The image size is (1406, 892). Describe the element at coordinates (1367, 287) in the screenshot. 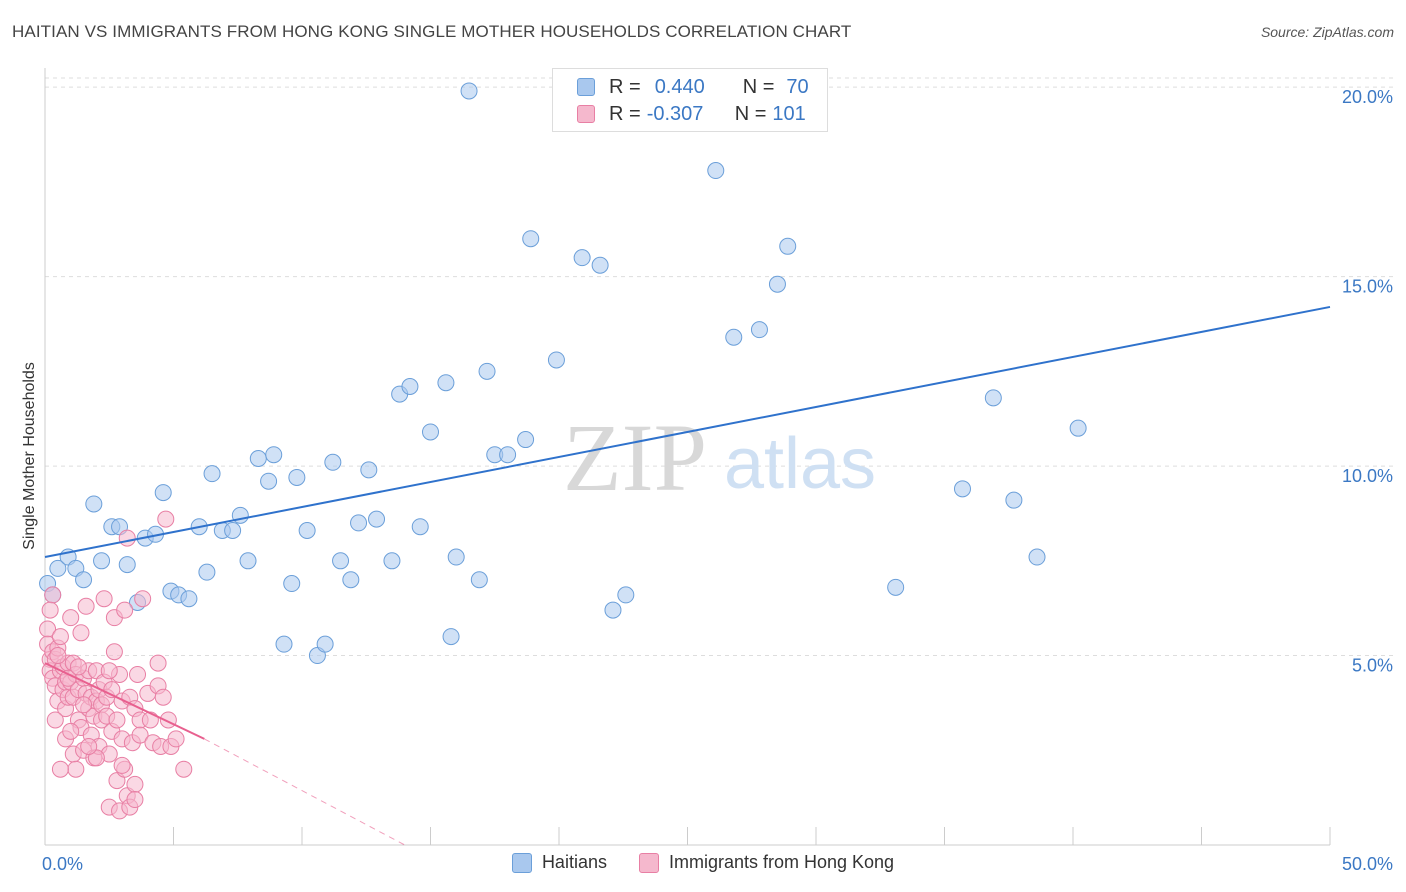

I see `y-tick-label: 15.0%` at that location.